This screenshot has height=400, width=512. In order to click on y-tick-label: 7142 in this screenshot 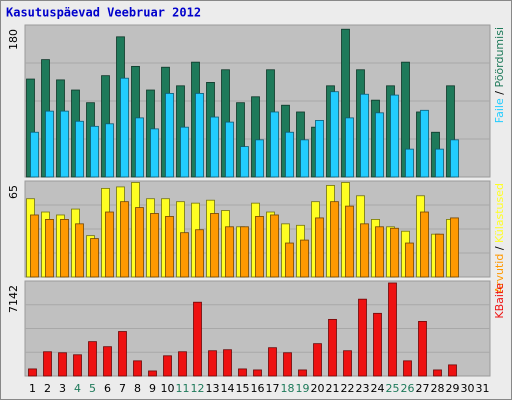, I will do `click(13, 299)`.